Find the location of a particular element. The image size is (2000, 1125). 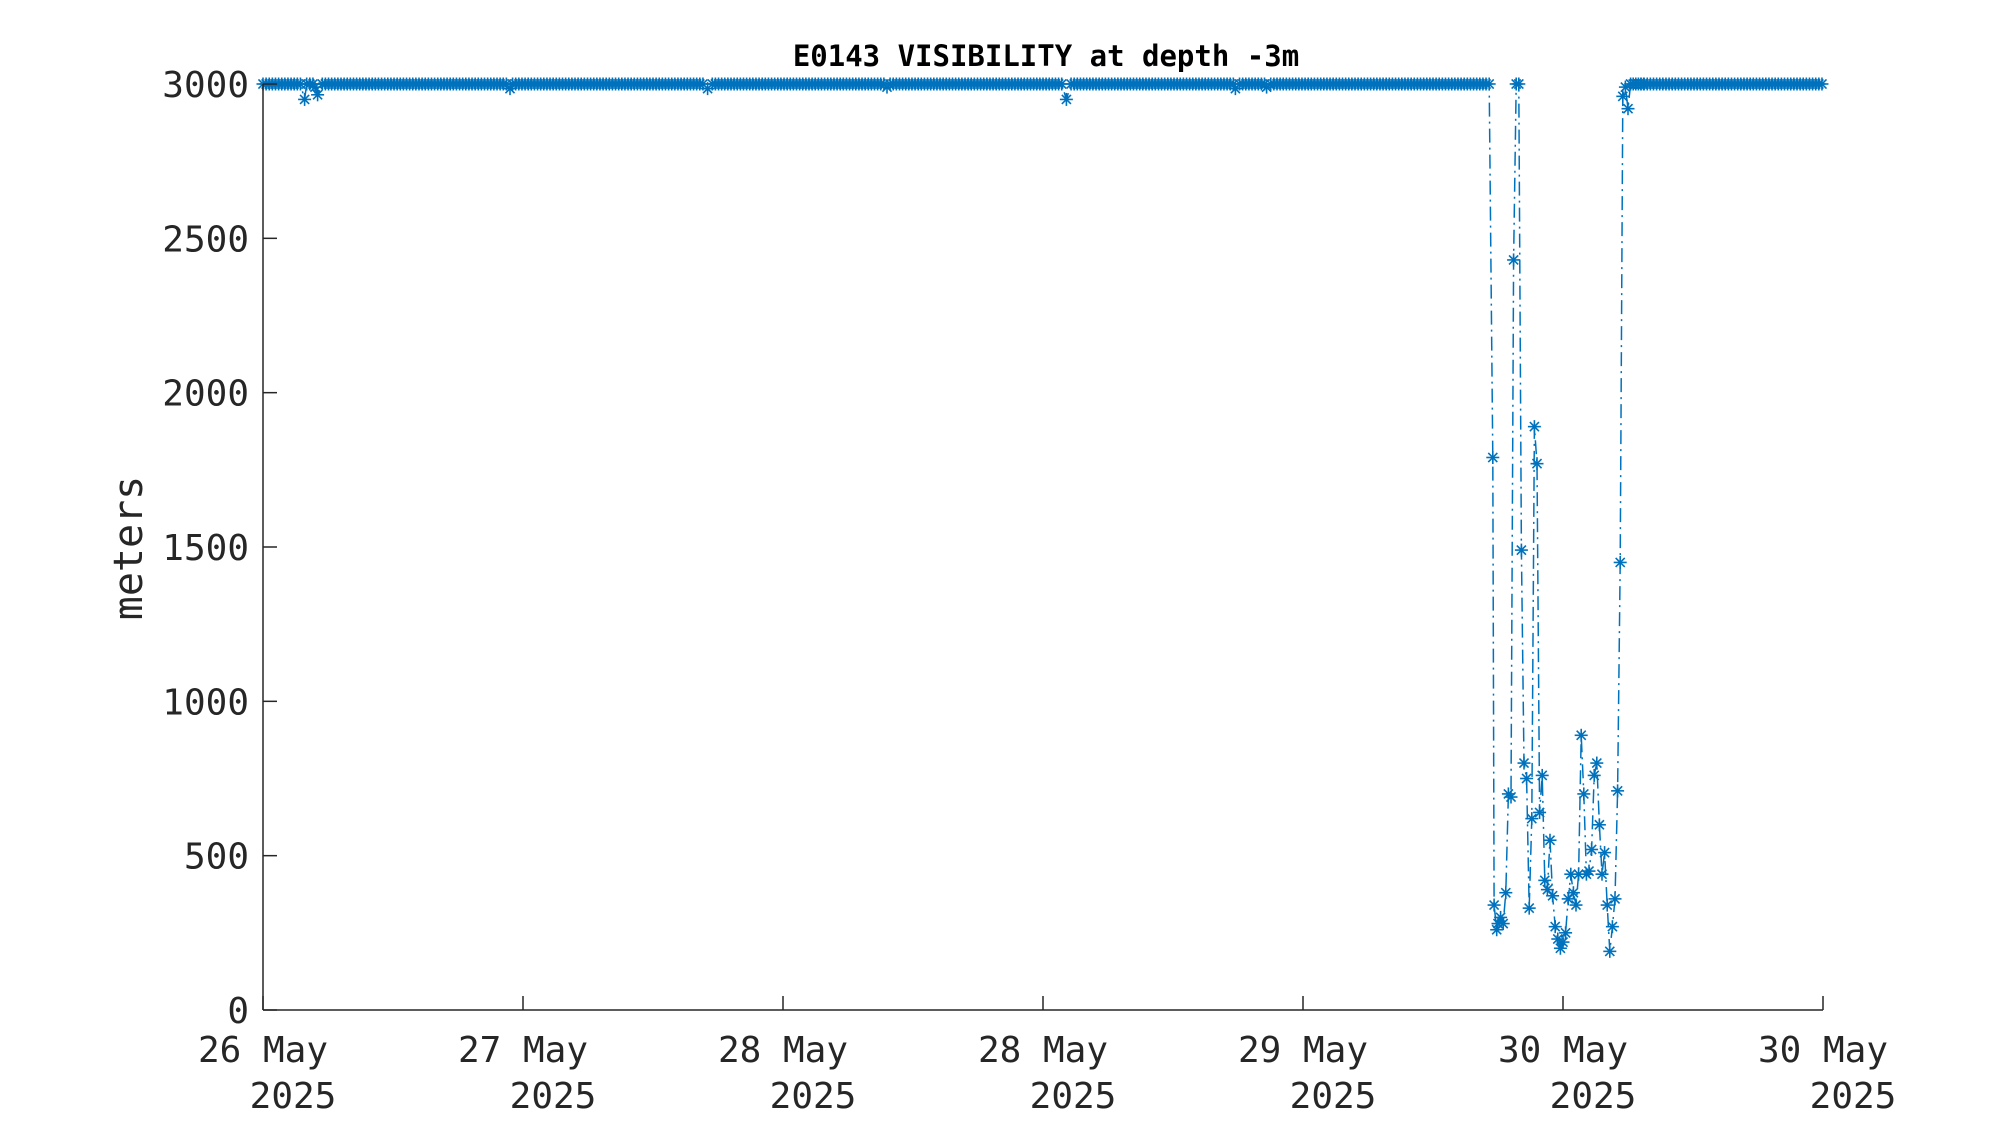

x-tick-label: 27 May is located at coordinates (523, 1050).